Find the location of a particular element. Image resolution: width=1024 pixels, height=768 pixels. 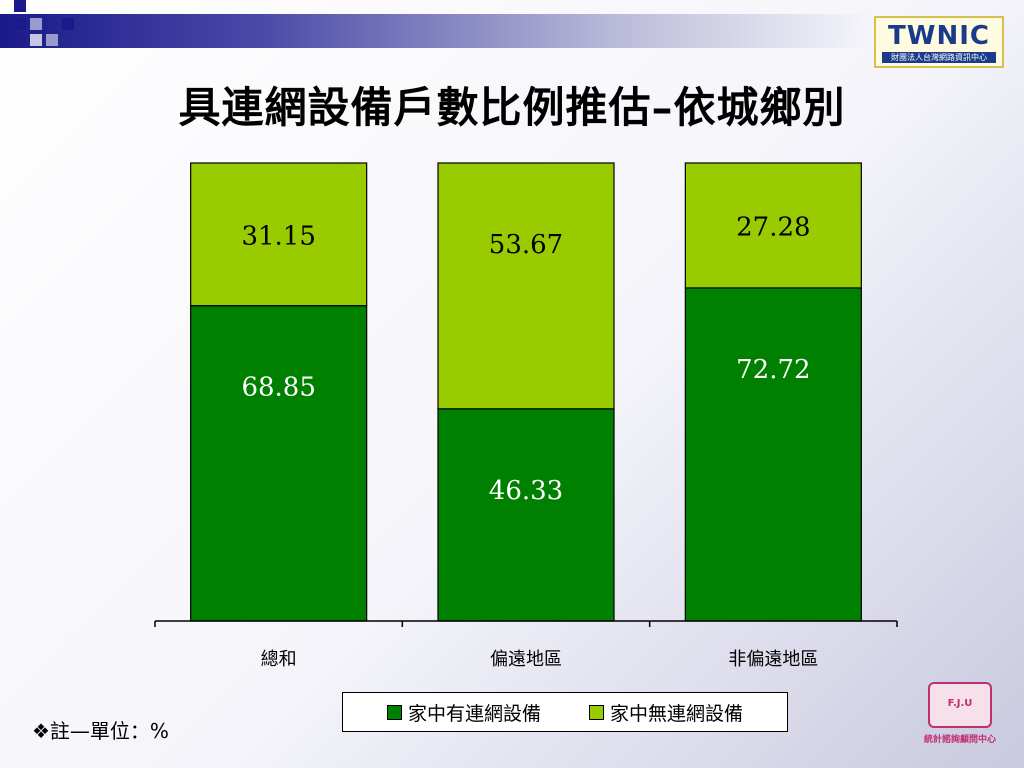

twnic-logo-subtitle: 財團法人台灣網路資訊中心 is located at coordinates (939, 57).